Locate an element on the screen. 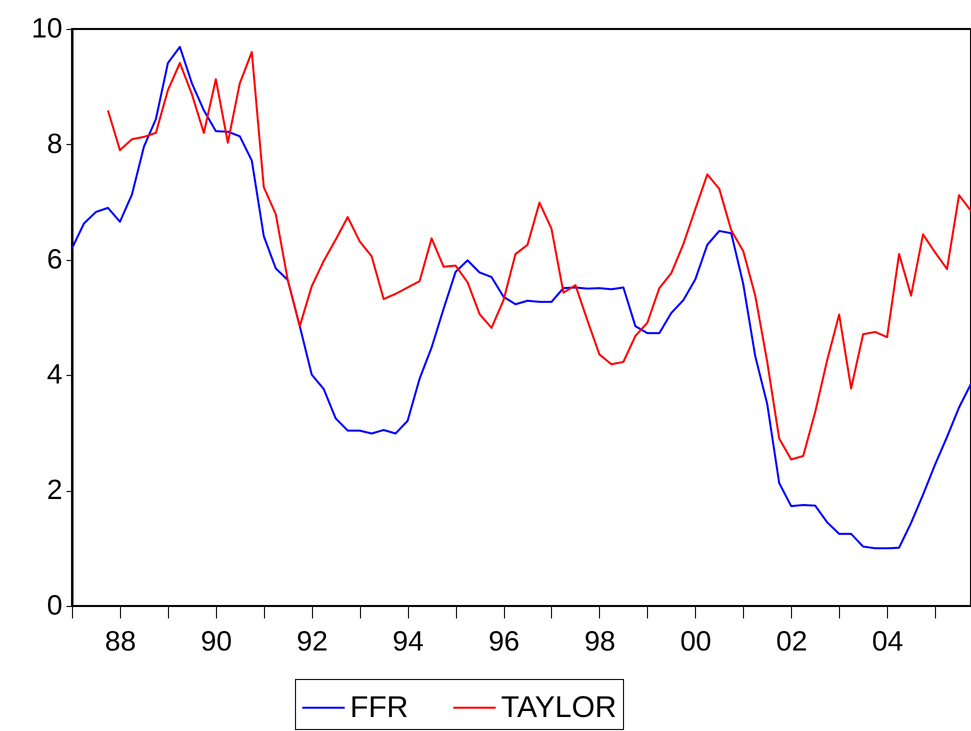  x-tick-label: 04 is located at coordinates (888, 641).